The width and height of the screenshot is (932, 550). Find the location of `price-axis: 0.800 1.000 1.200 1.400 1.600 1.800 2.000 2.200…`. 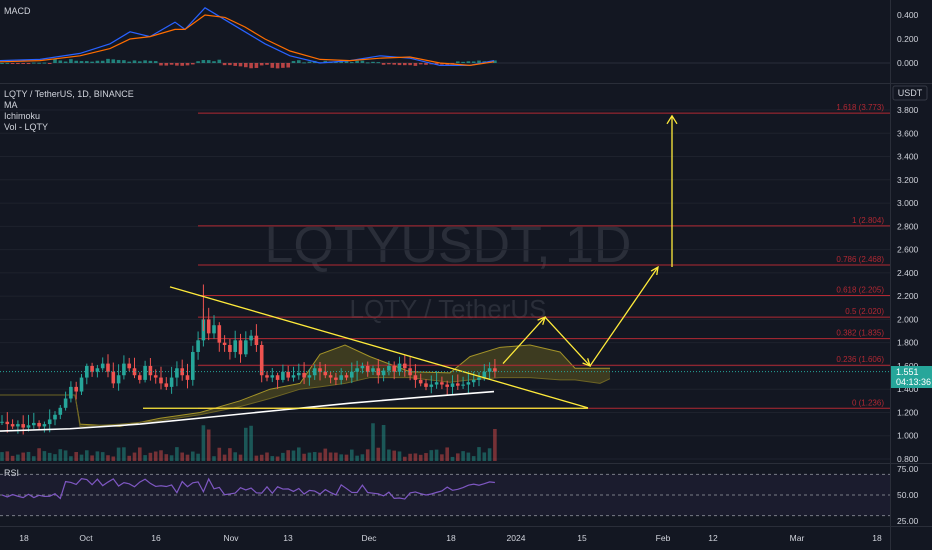

price-axis: 0.800 1.000 1.200 1.400 1.600 1.800 2.000 2.200… is located at coordinates (908, 268).